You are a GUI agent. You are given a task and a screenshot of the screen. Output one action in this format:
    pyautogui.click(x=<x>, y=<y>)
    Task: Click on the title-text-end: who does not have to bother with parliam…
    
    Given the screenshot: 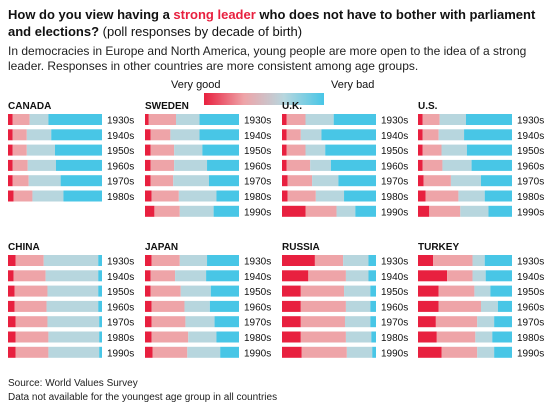 What is the action you would take?
    pyautogui.click(x=272, y=23)
    